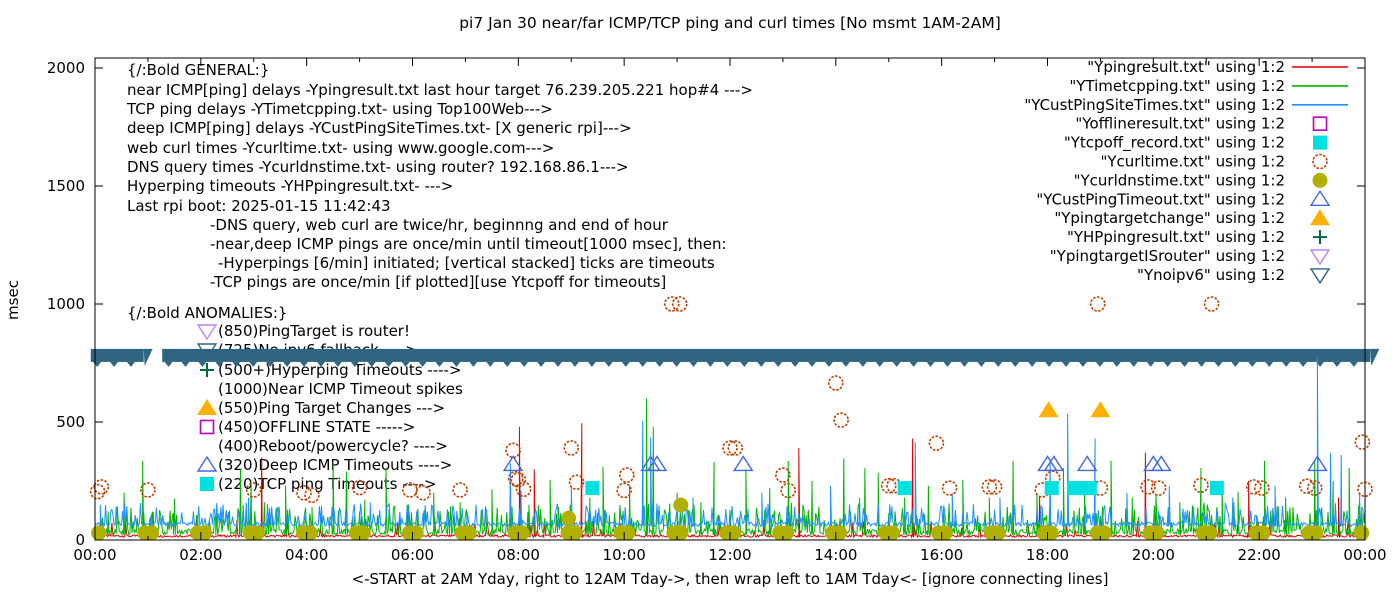 Image resolution: width=1400 pixels, height=604 pixels. Describe the element at coordinates (1364, 555) in the screenshot. I see `x-tick-label: 00:00` at that location.